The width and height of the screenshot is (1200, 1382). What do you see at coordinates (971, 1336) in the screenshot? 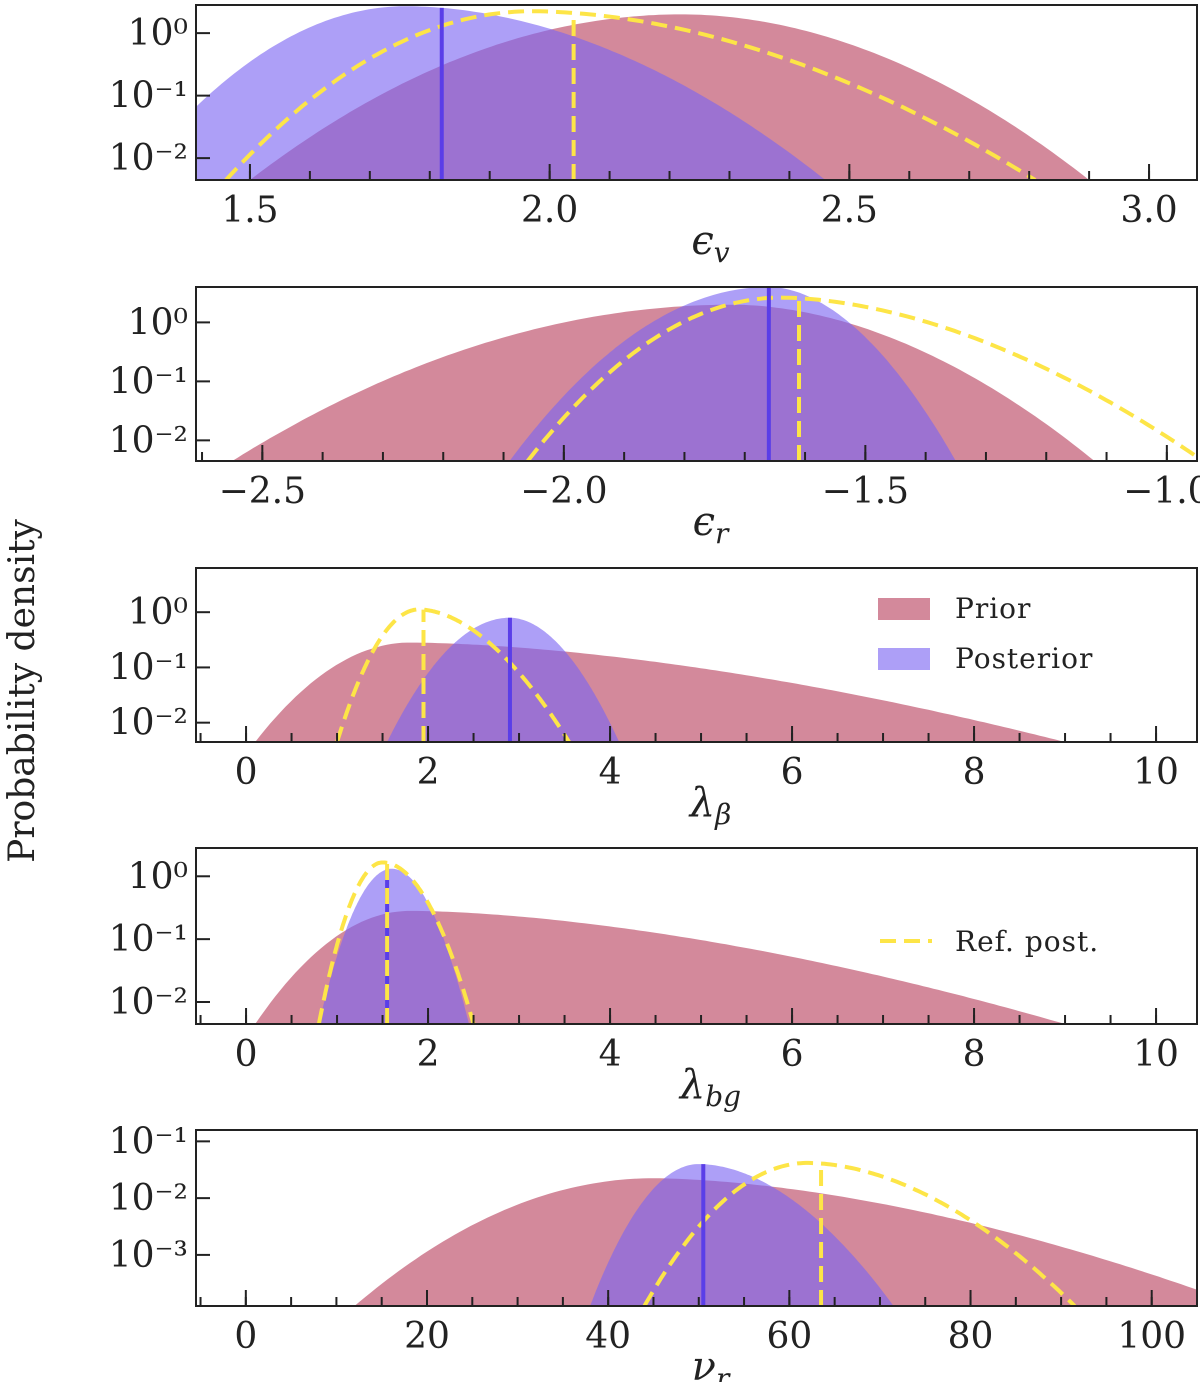
I see `x-tick-label: 80` at bounding box center [971, 1336].